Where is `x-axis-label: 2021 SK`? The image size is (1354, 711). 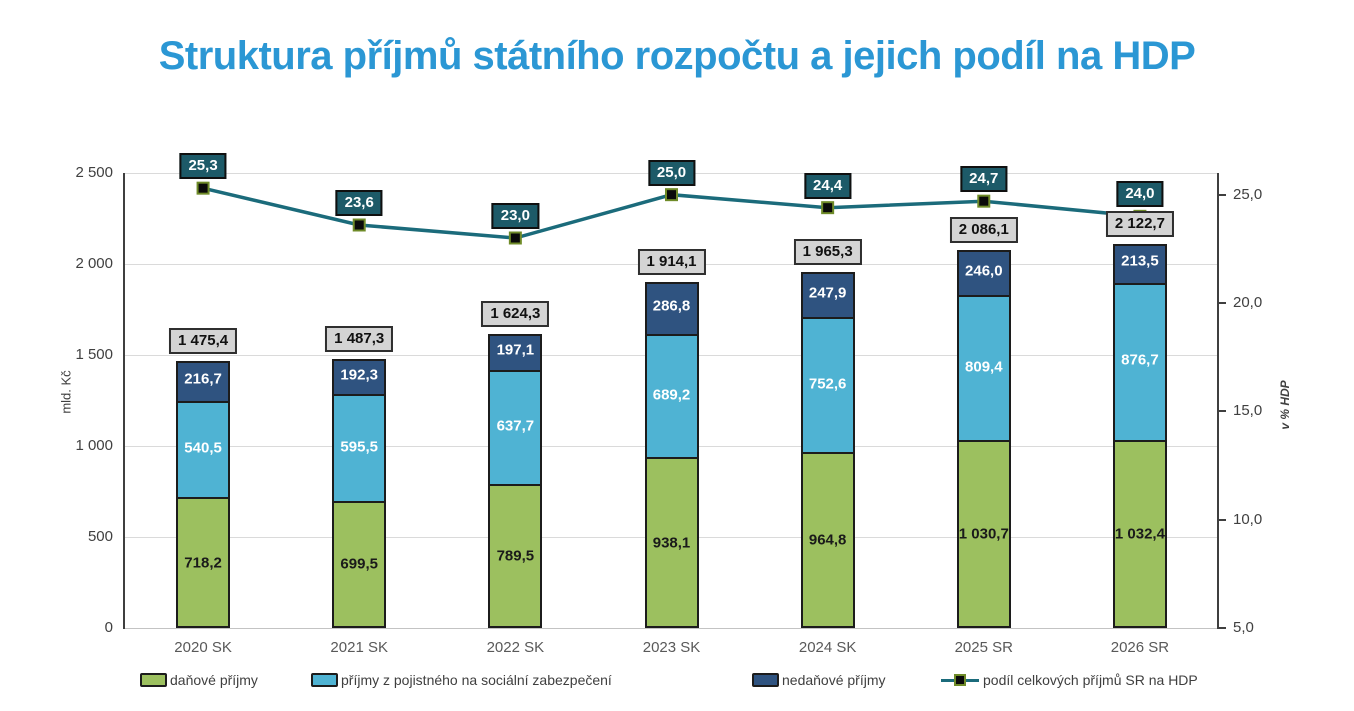
x-axis-label: 2021 SK is located at coordinates (359, 647).